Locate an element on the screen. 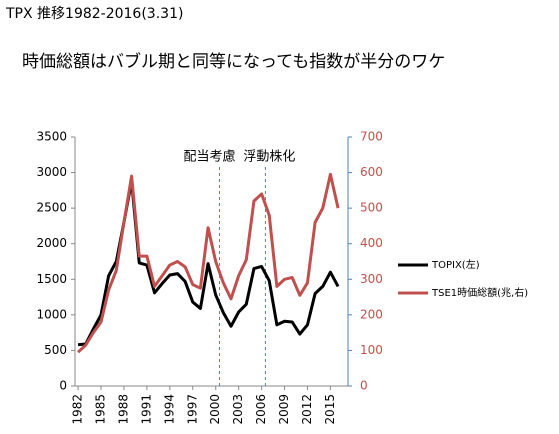 This screenshot has height=434, width=559. y-tick-label: 2500 is located at coordinates (51, 208).